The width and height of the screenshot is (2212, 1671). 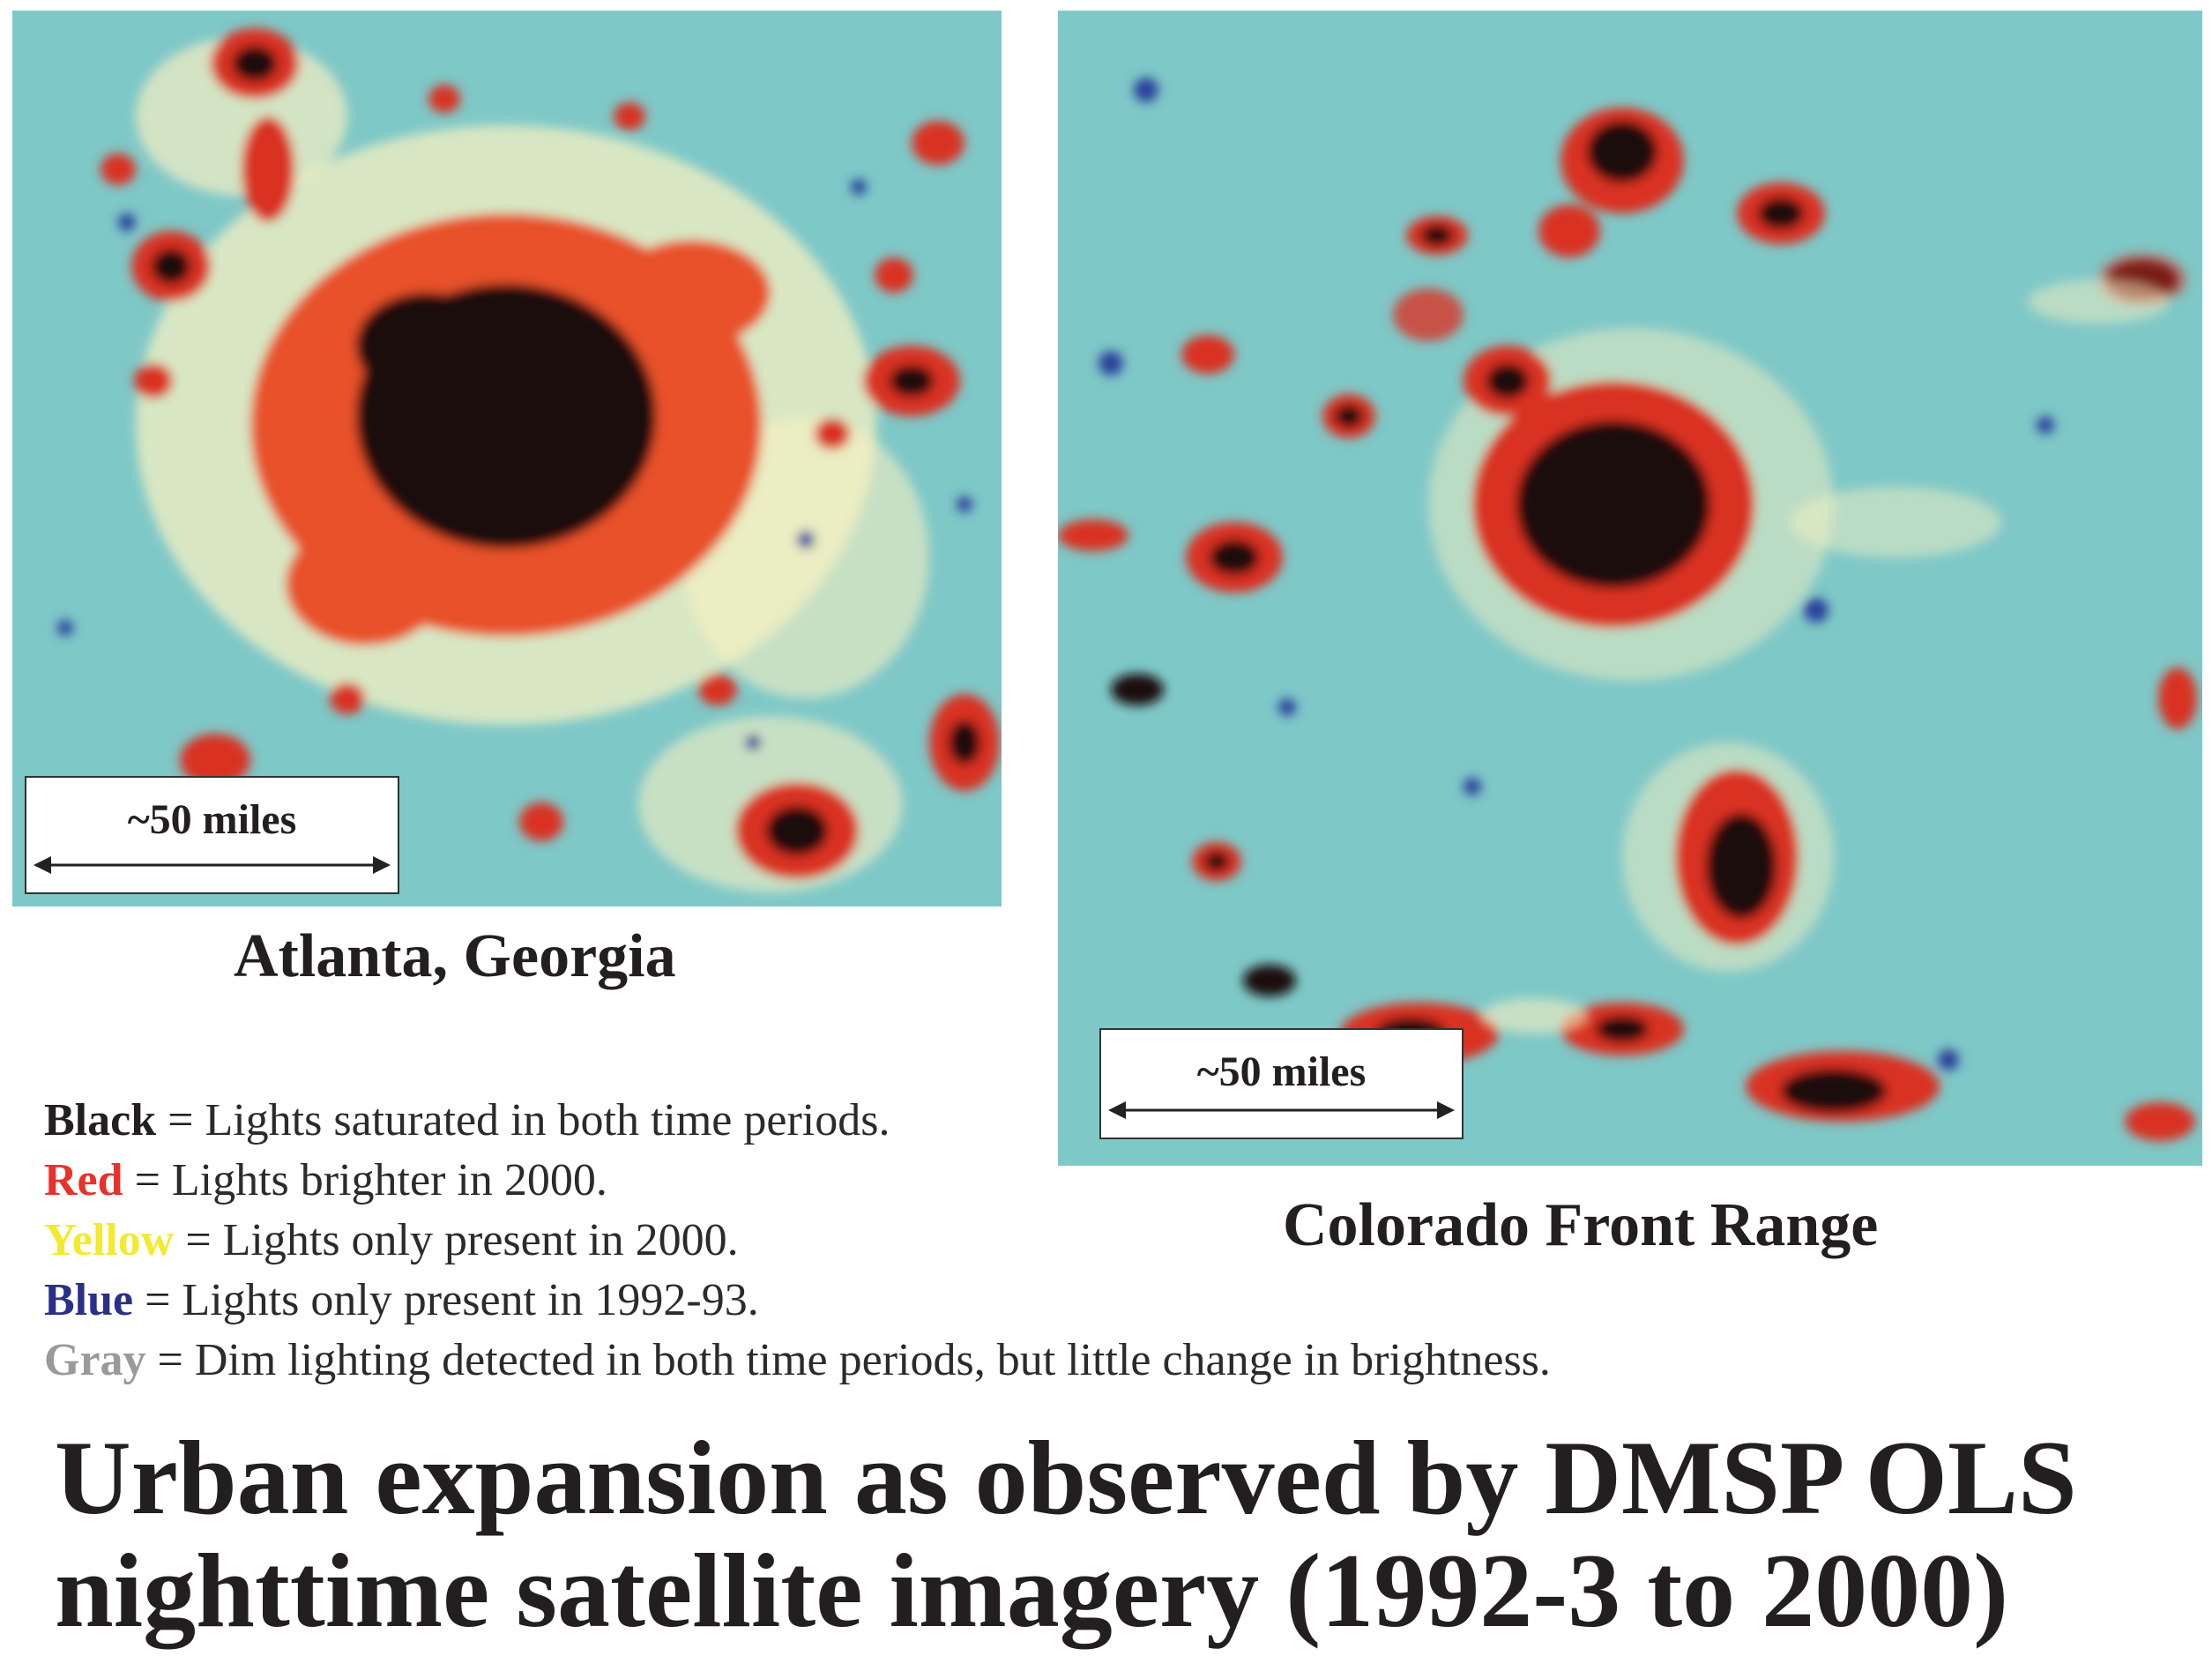 I want to click on legend-desc-yellow: Lights only present in 2000., so click(x=480, y=1240).